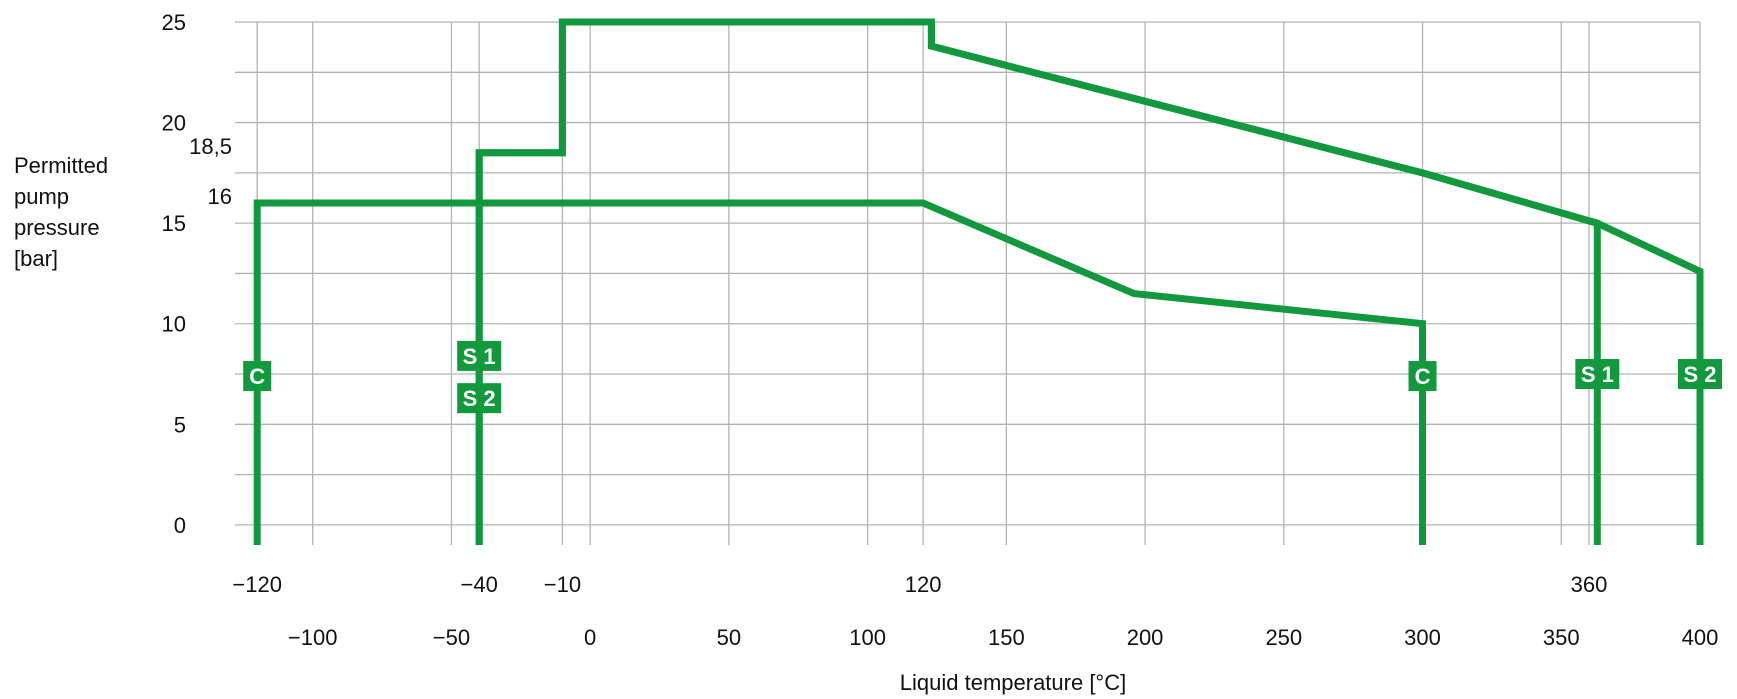 This screenshot has height=699, width=1737. What do you see at coordinates (174, 22) in the screenshot?
I see `y-tick-label: 25` at bounding box center [174, 22].